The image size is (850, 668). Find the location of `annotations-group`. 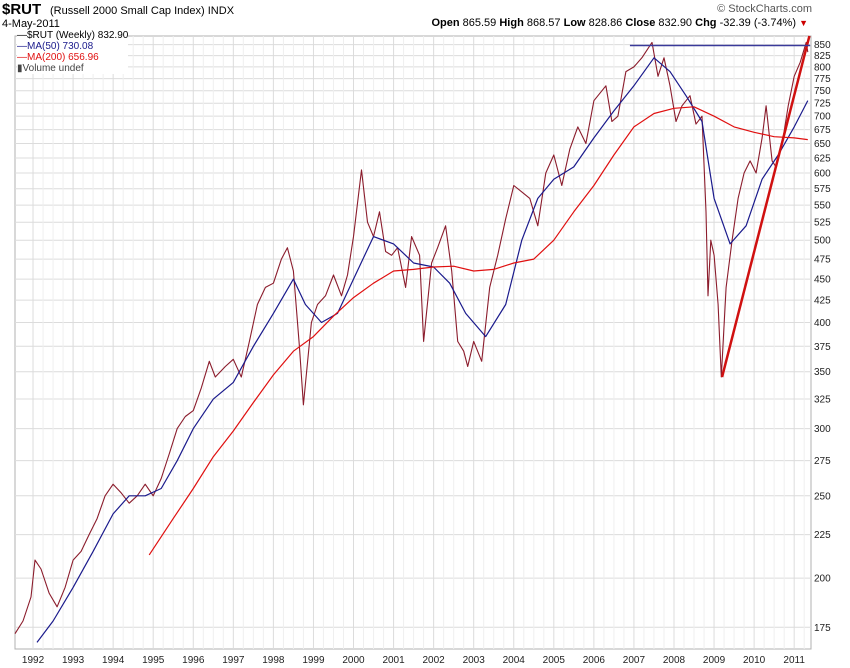

annotations-group is located at coordinates (720, 206).